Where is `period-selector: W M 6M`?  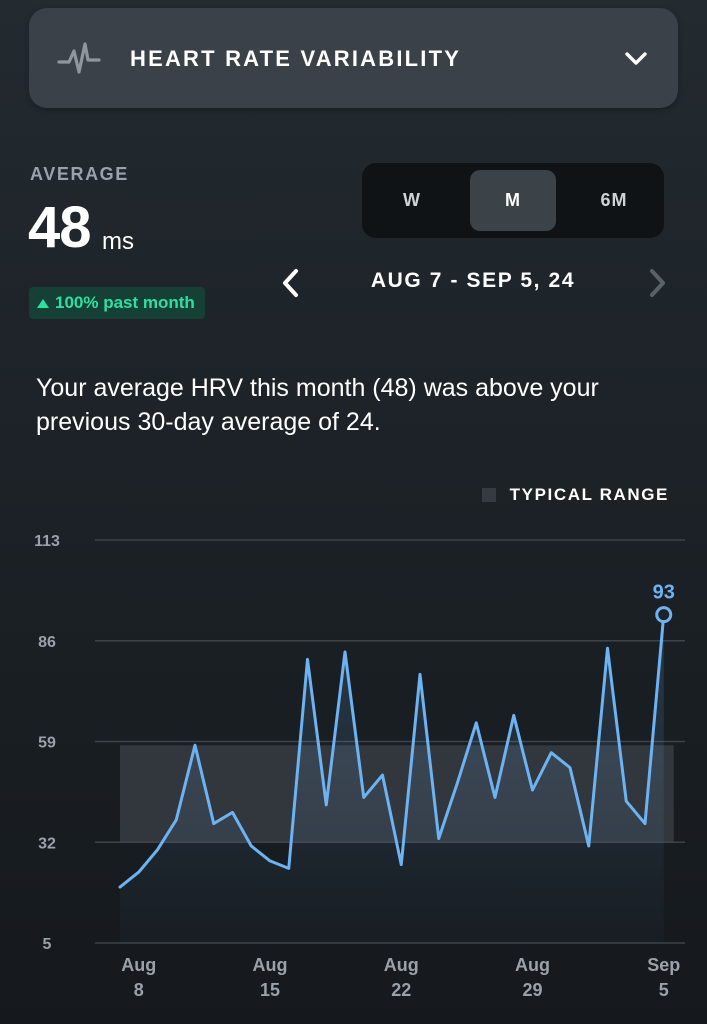
period-selector: W M 6M is located at coordinates (513, 200).